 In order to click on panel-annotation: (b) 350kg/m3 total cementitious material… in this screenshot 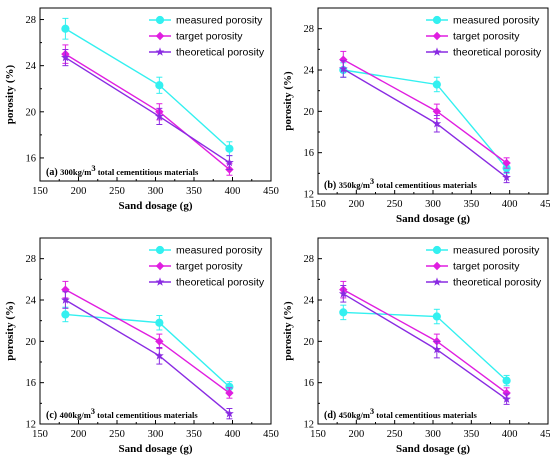, I will do `click(401, 183)`.